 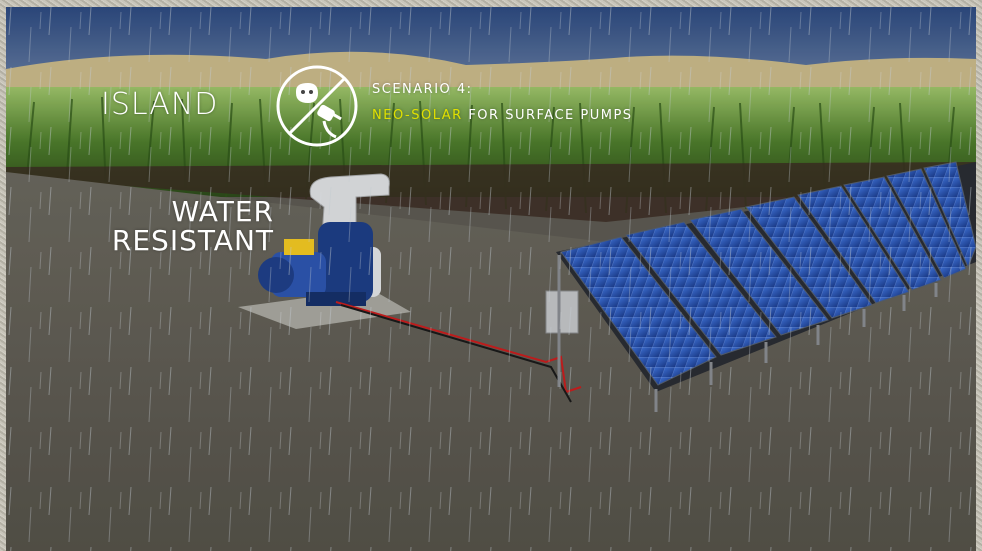 What do you see at coordinates (192, 240) in the screenshot?
I see `feature-line-2: RESISTANT` at bounding box center [192, 240].